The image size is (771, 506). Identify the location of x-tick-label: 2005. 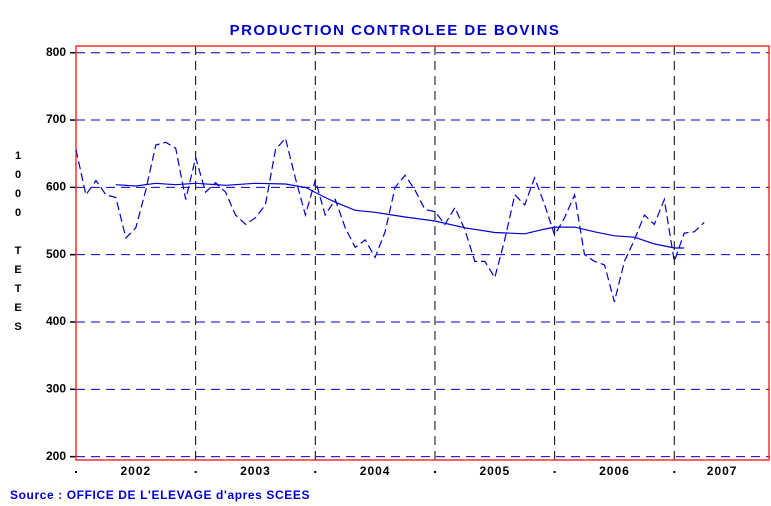
(494, 471).